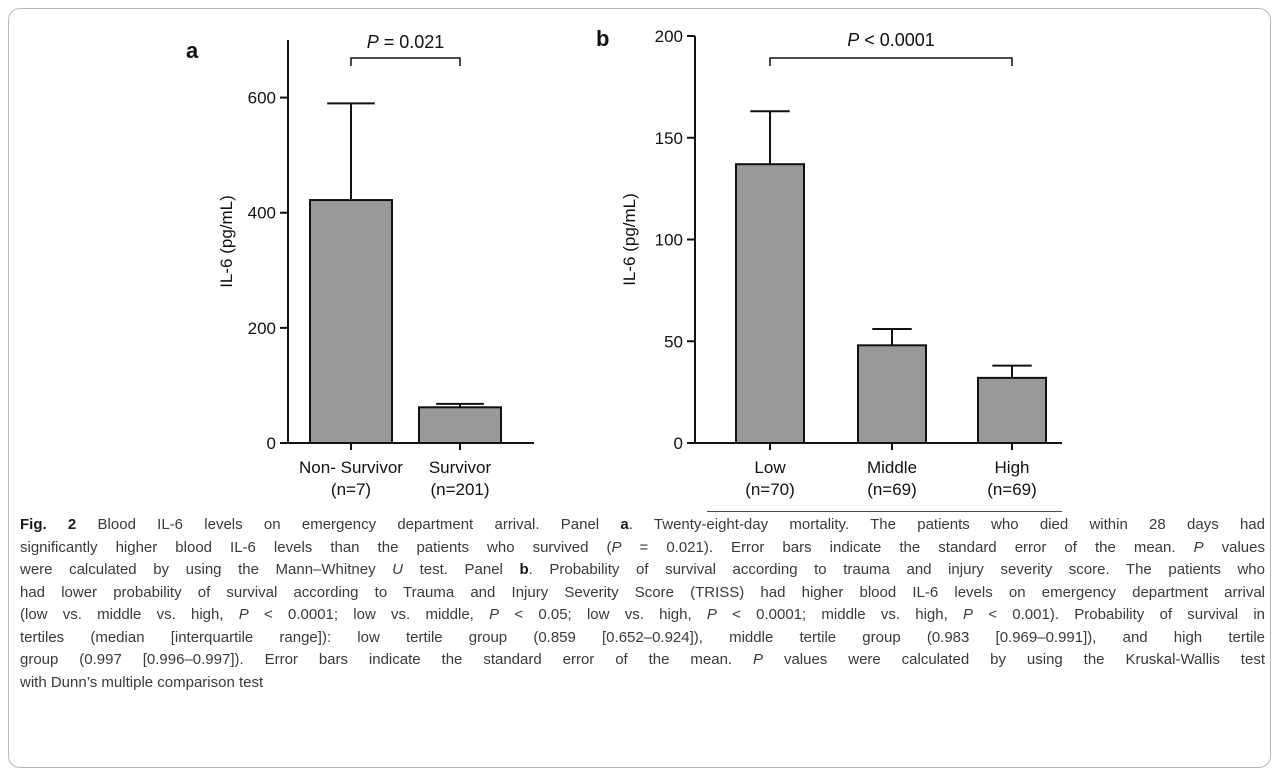  I want to click on caption-text: U, so click(397, 569).